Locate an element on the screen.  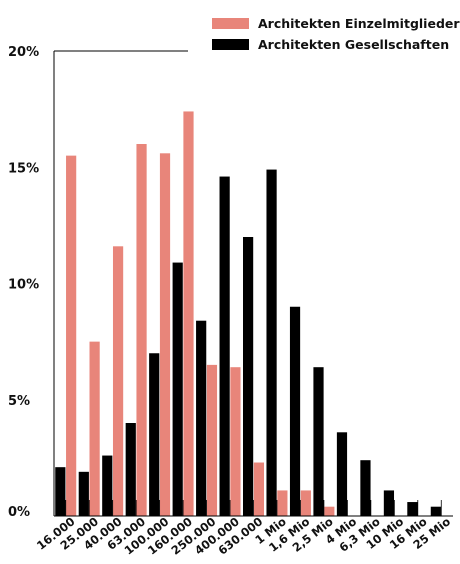
y-tick-label: 10% is located at coordinates (23, 285).